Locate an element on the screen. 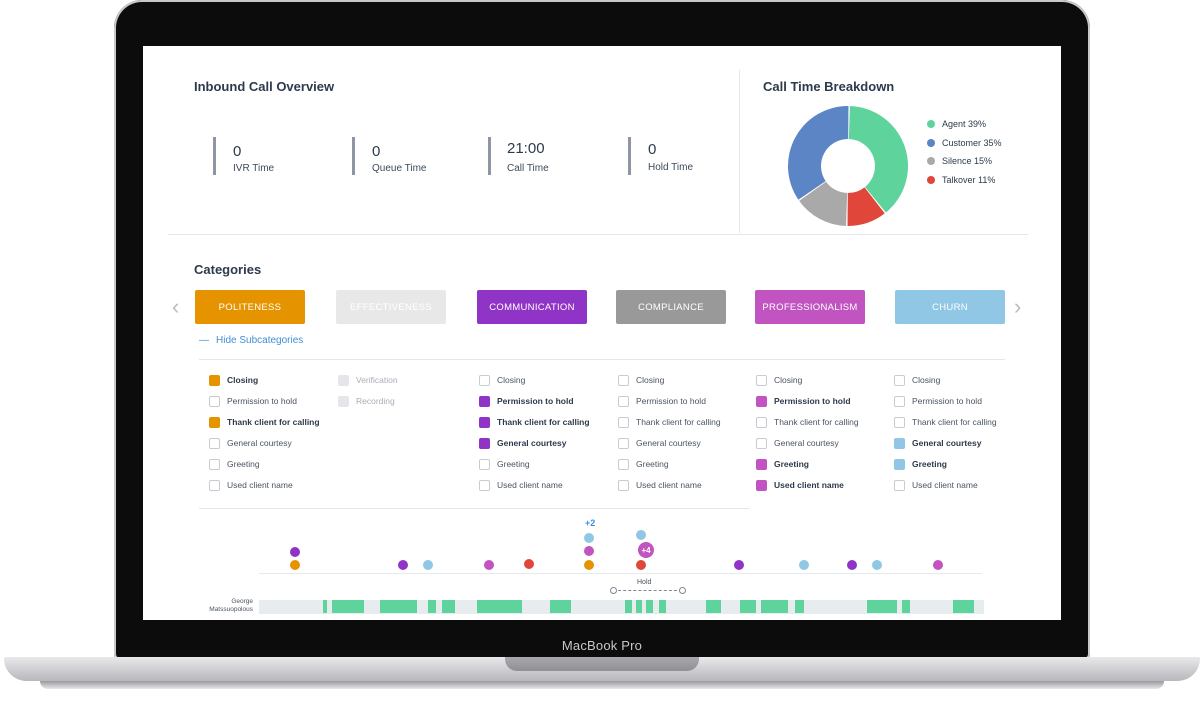 The image size is (1204, 702). hide-subcategories-link: — Hide Subcategories is located at coordinates (251, 340).